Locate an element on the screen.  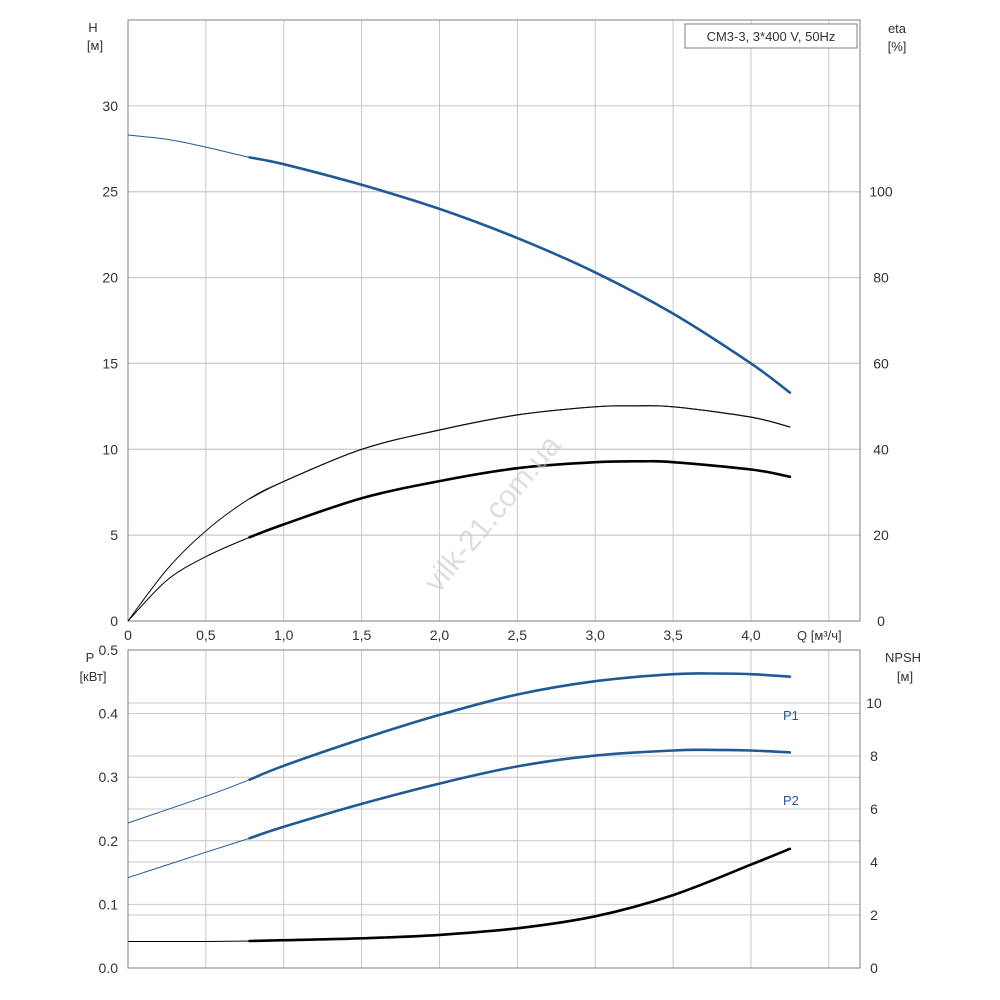
y2-tick-label: 8 is located at coordinates (874, 756).